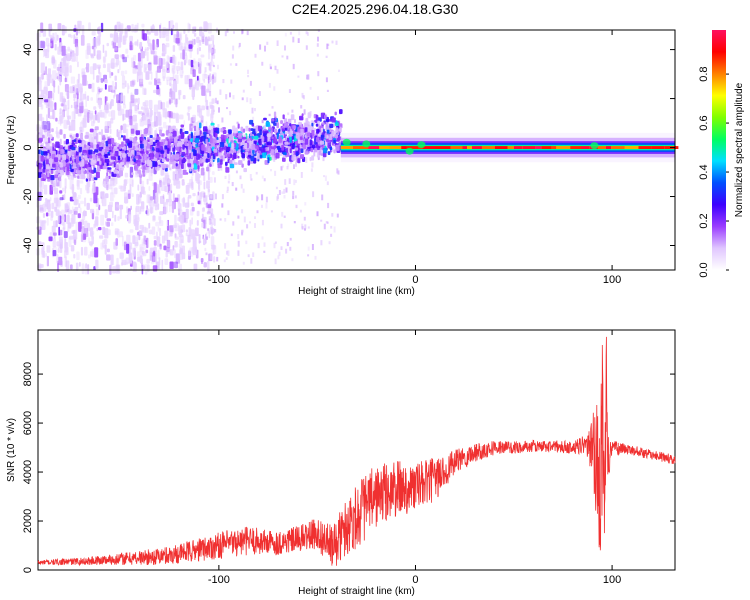 This screenshot has height=600, width=750. I want to click on carrier-disturbance, so click(594, 146).